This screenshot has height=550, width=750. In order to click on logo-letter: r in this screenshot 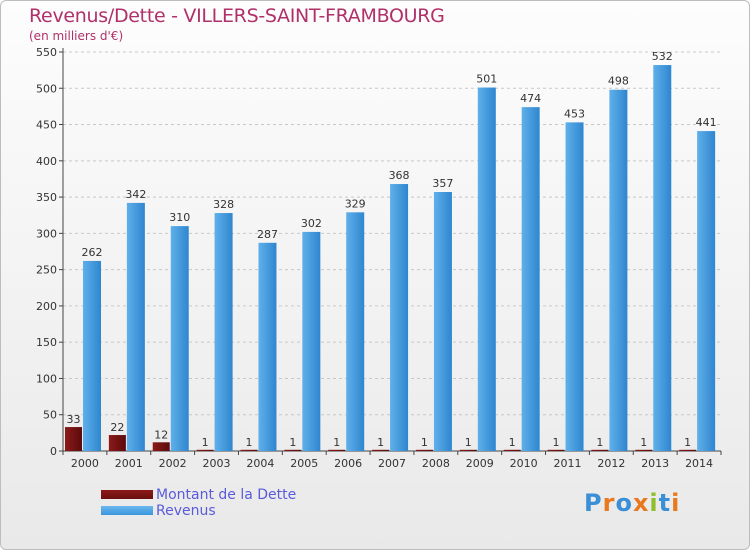, I will do `click(609, 503)`.